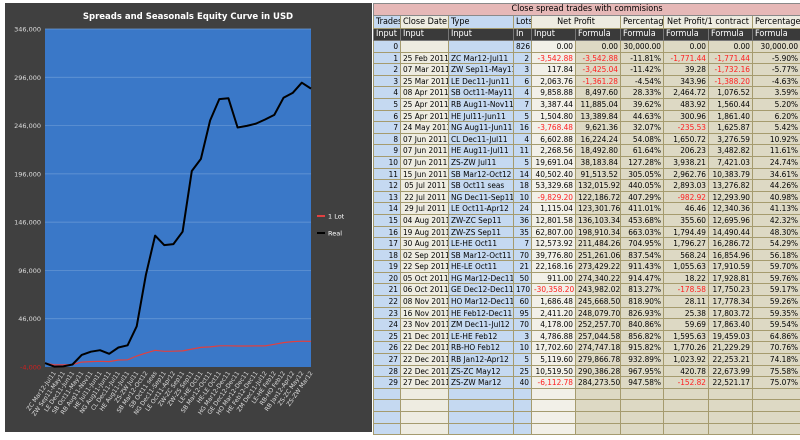 The width and height of the screenshot is (800, 440). What do you see at coordinates (730, 382) in the screenshot?
I see `cumulative-per-contract-cell: 22,521.17` at bounding box center [730, 382].